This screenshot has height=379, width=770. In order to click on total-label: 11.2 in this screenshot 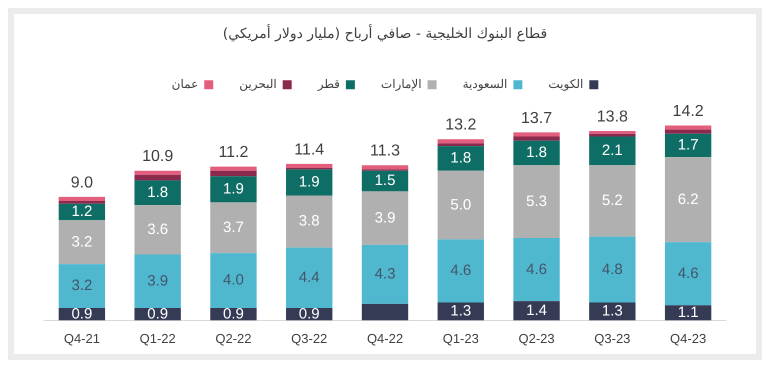, I will do `click(233, 153)`.